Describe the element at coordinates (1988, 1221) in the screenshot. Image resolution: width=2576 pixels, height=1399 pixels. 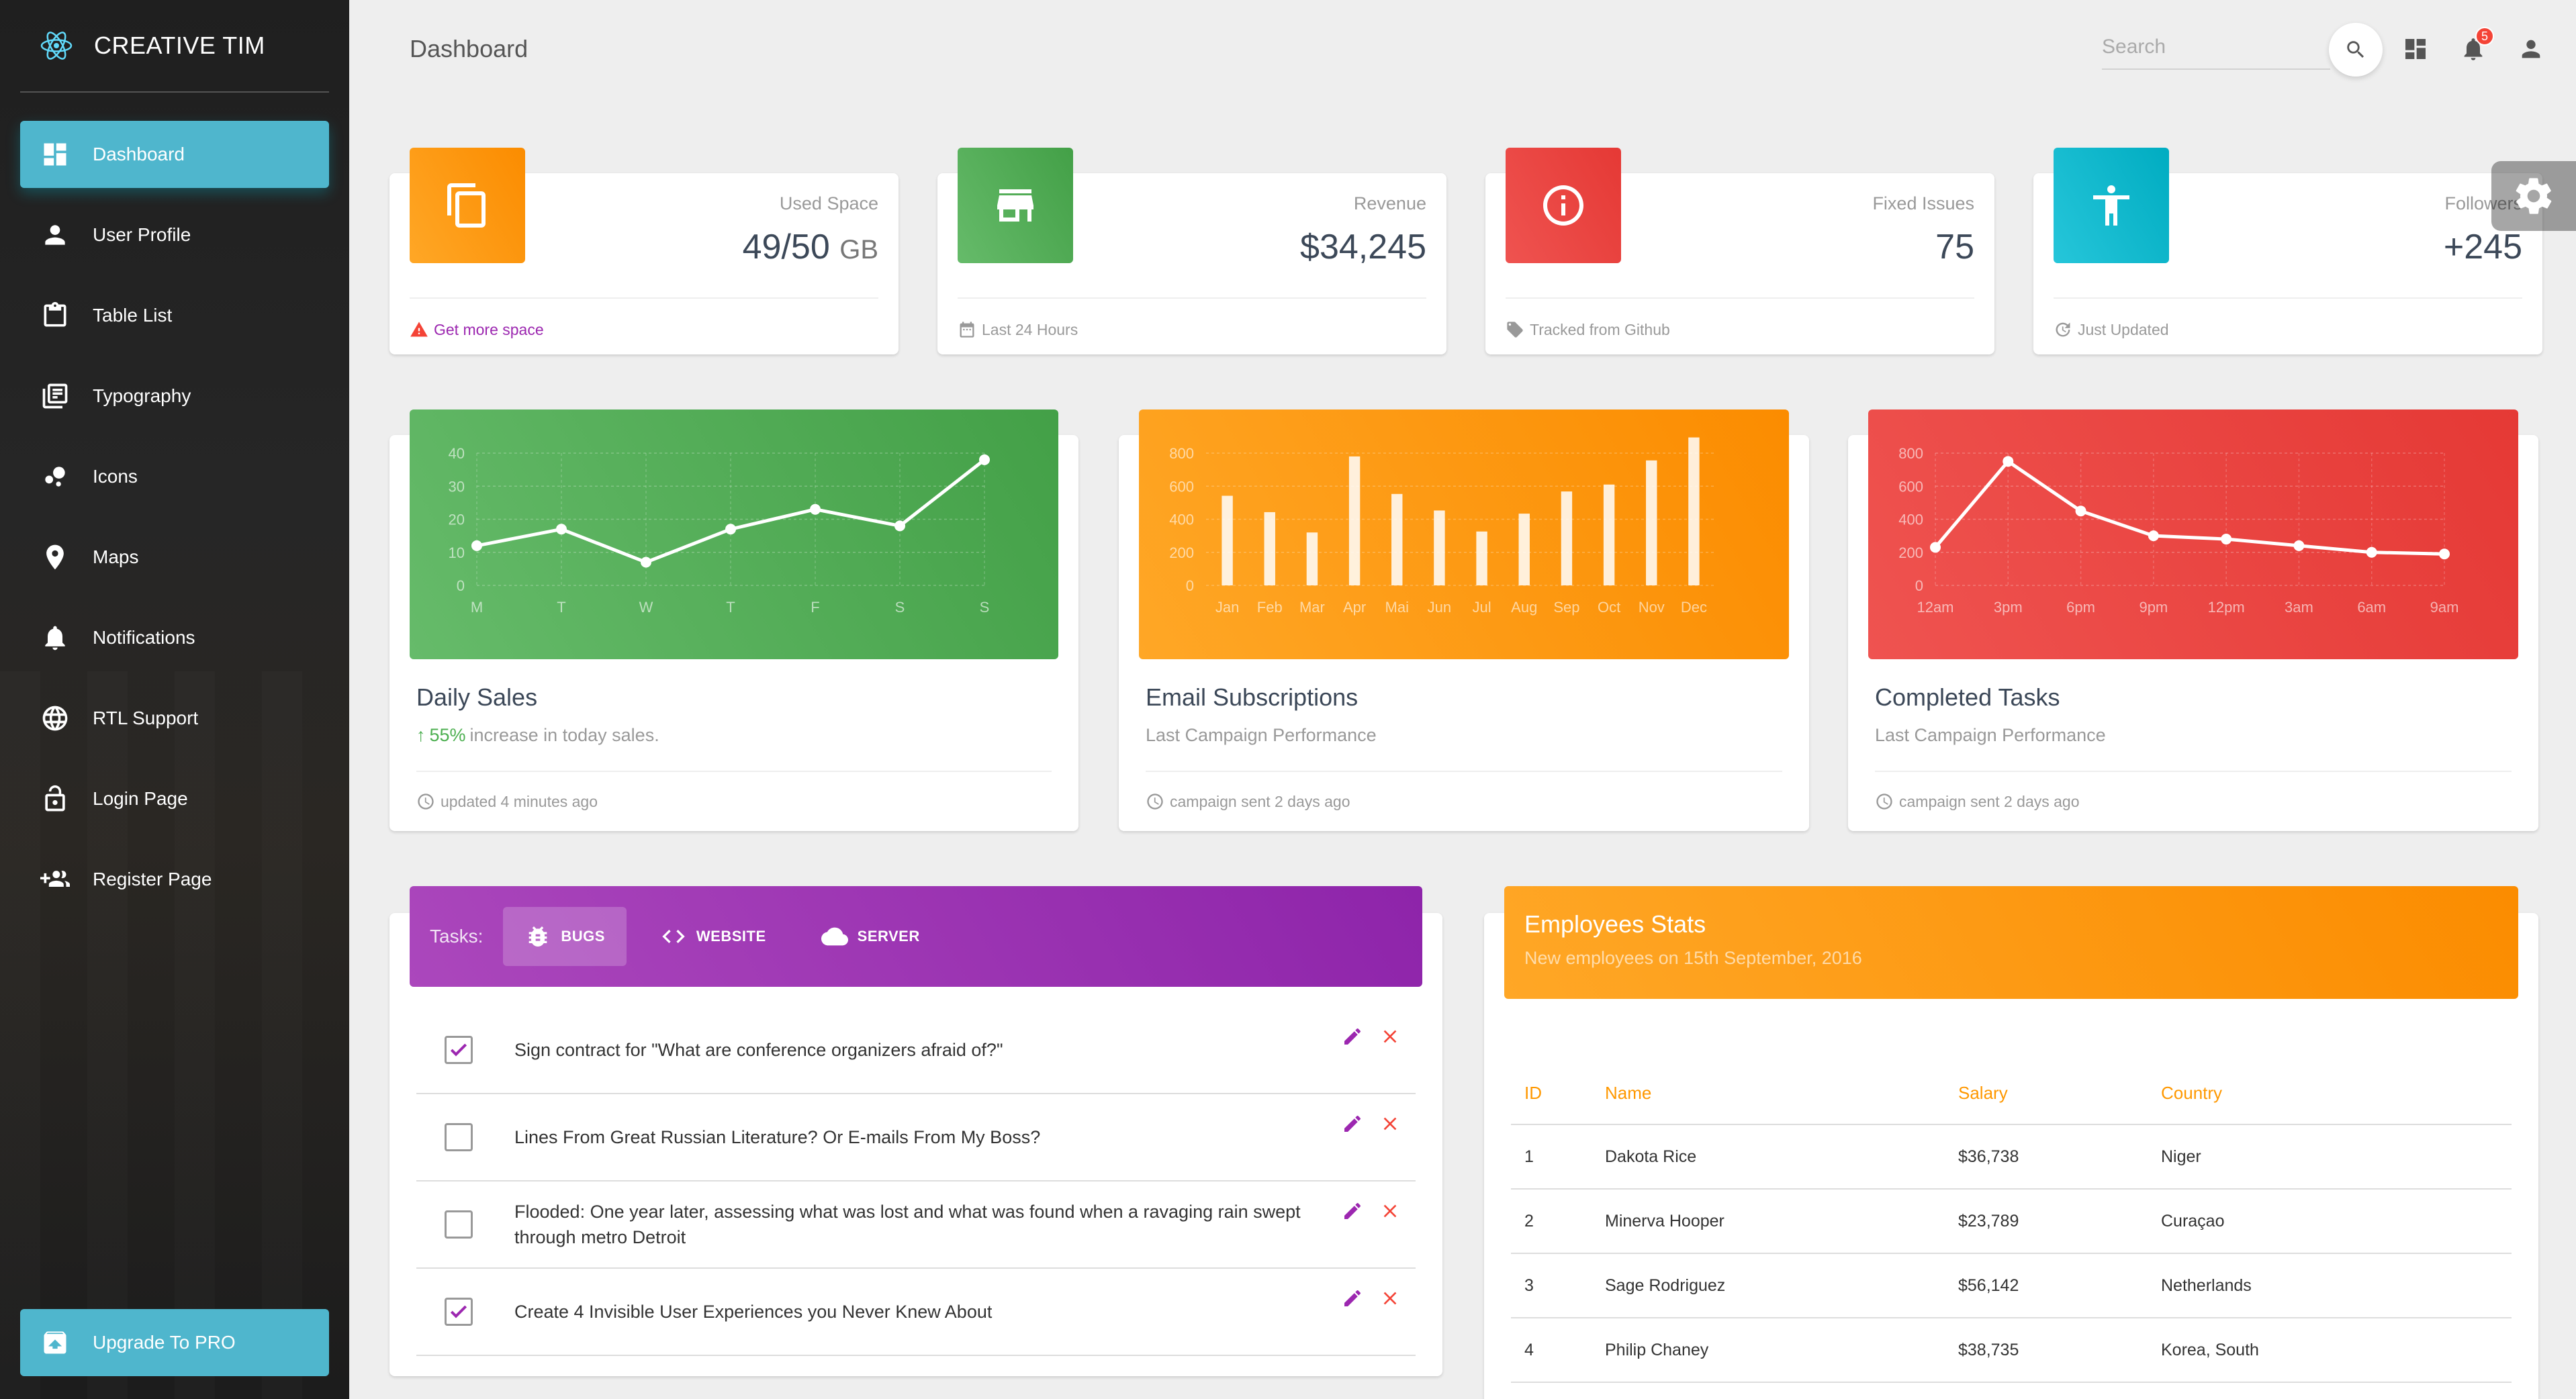
I see `cell-salary: $23,789` at that location.